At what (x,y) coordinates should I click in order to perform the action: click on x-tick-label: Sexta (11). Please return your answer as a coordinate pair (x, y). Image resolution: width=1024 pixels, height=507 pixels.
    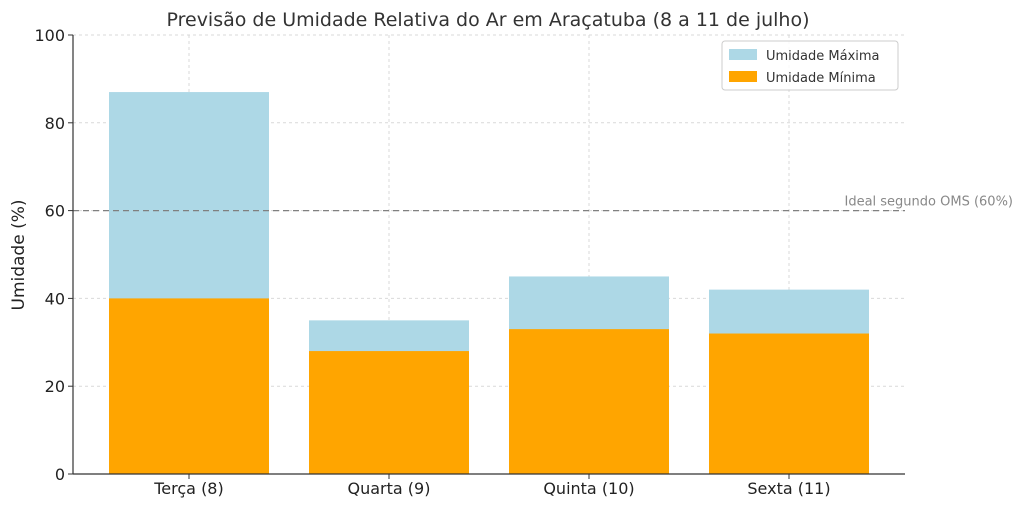
    Looking at the image, I should click on (788, 488).